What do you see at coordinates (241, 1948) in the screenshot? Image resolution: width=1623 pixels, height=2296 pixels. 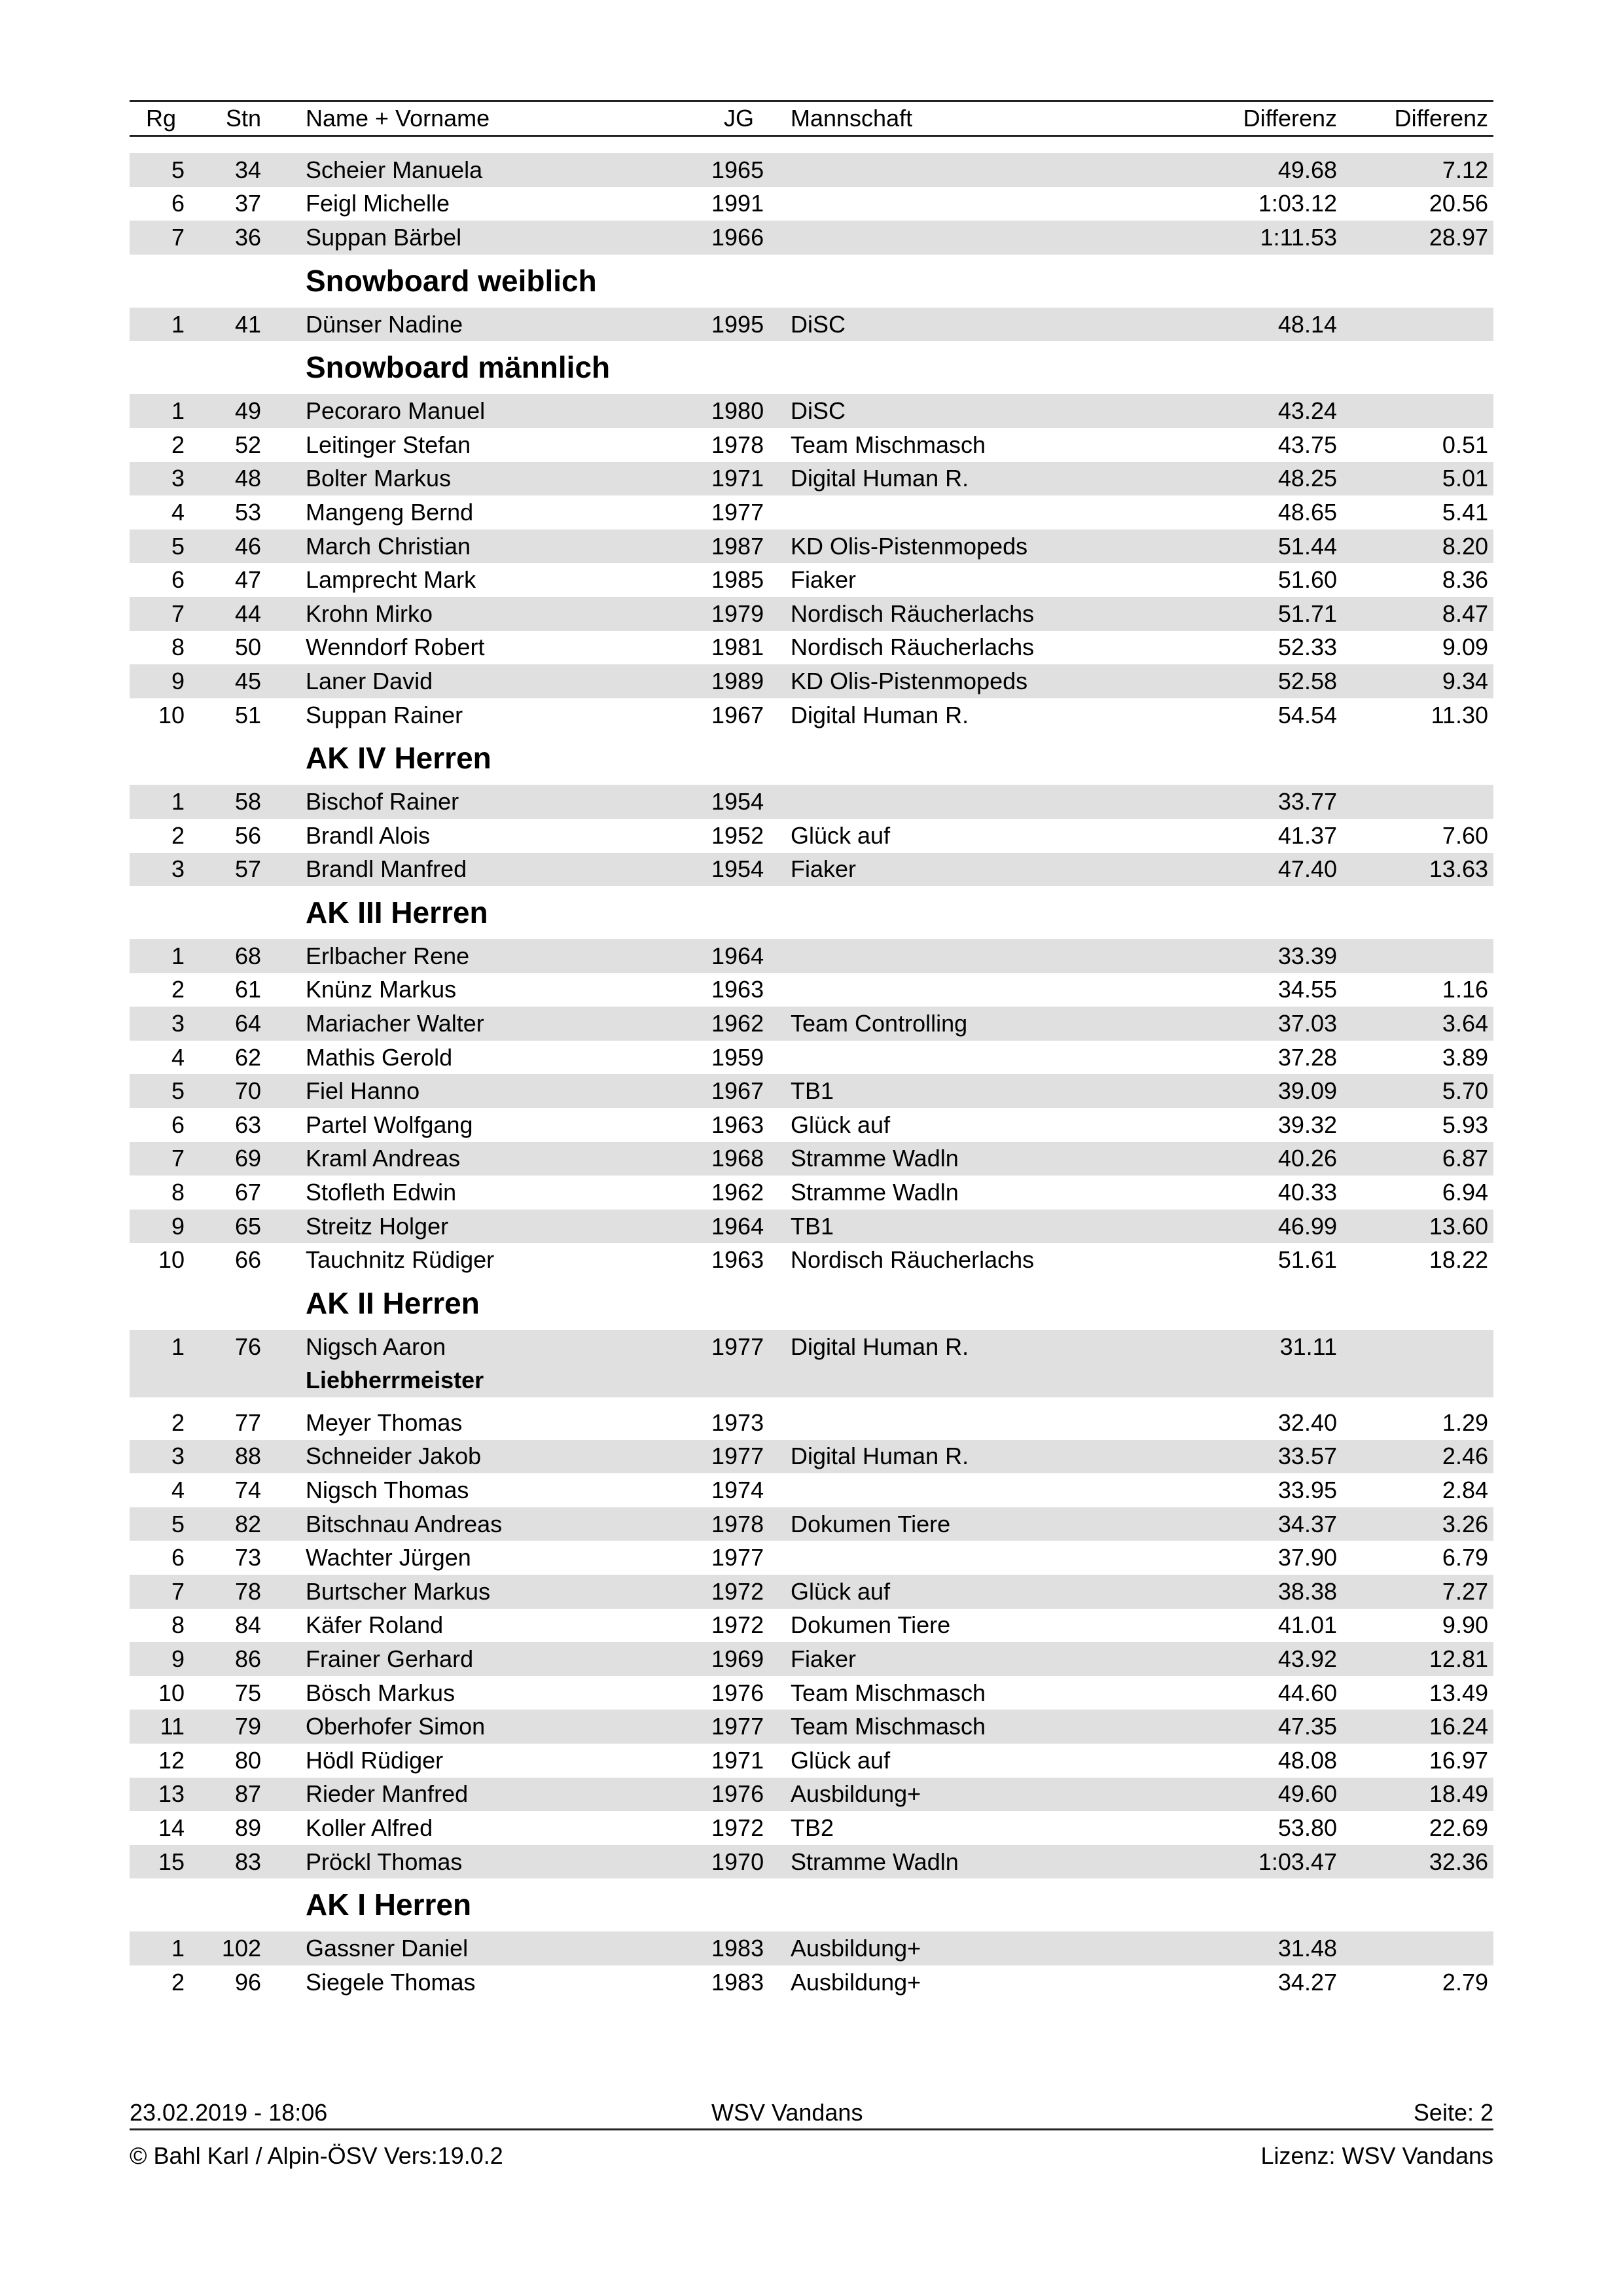 I see `start-number: 102` at bounding box center [241, 1948].